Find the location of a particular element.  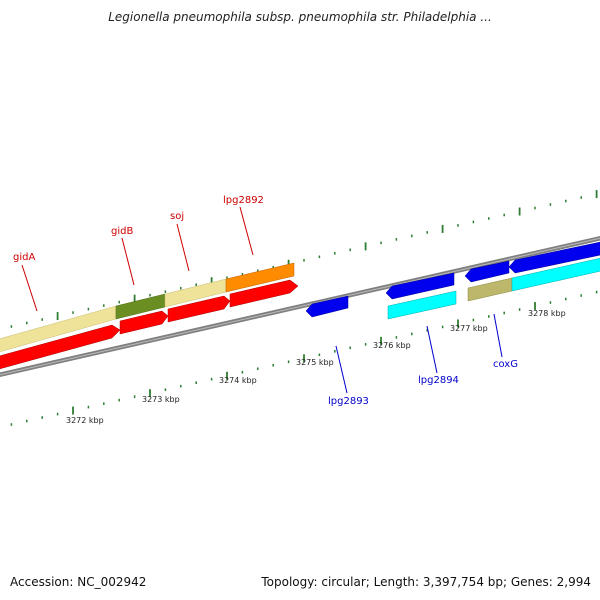

scale-label: 3275 kbp is located at coordinates (315, 362).